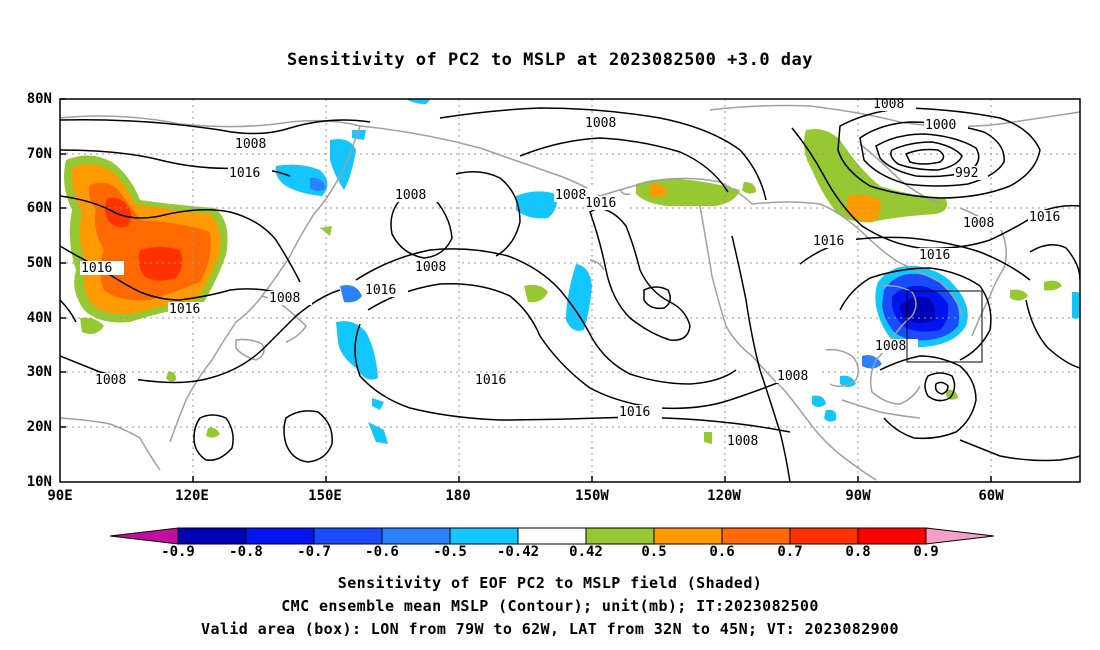 The width and height of the screenshot is (1100, 650). What do you see at coordinates (39, 427) in the screenshot?
I see `lat-label-20n: 20N` at bounding box center [39, 427].